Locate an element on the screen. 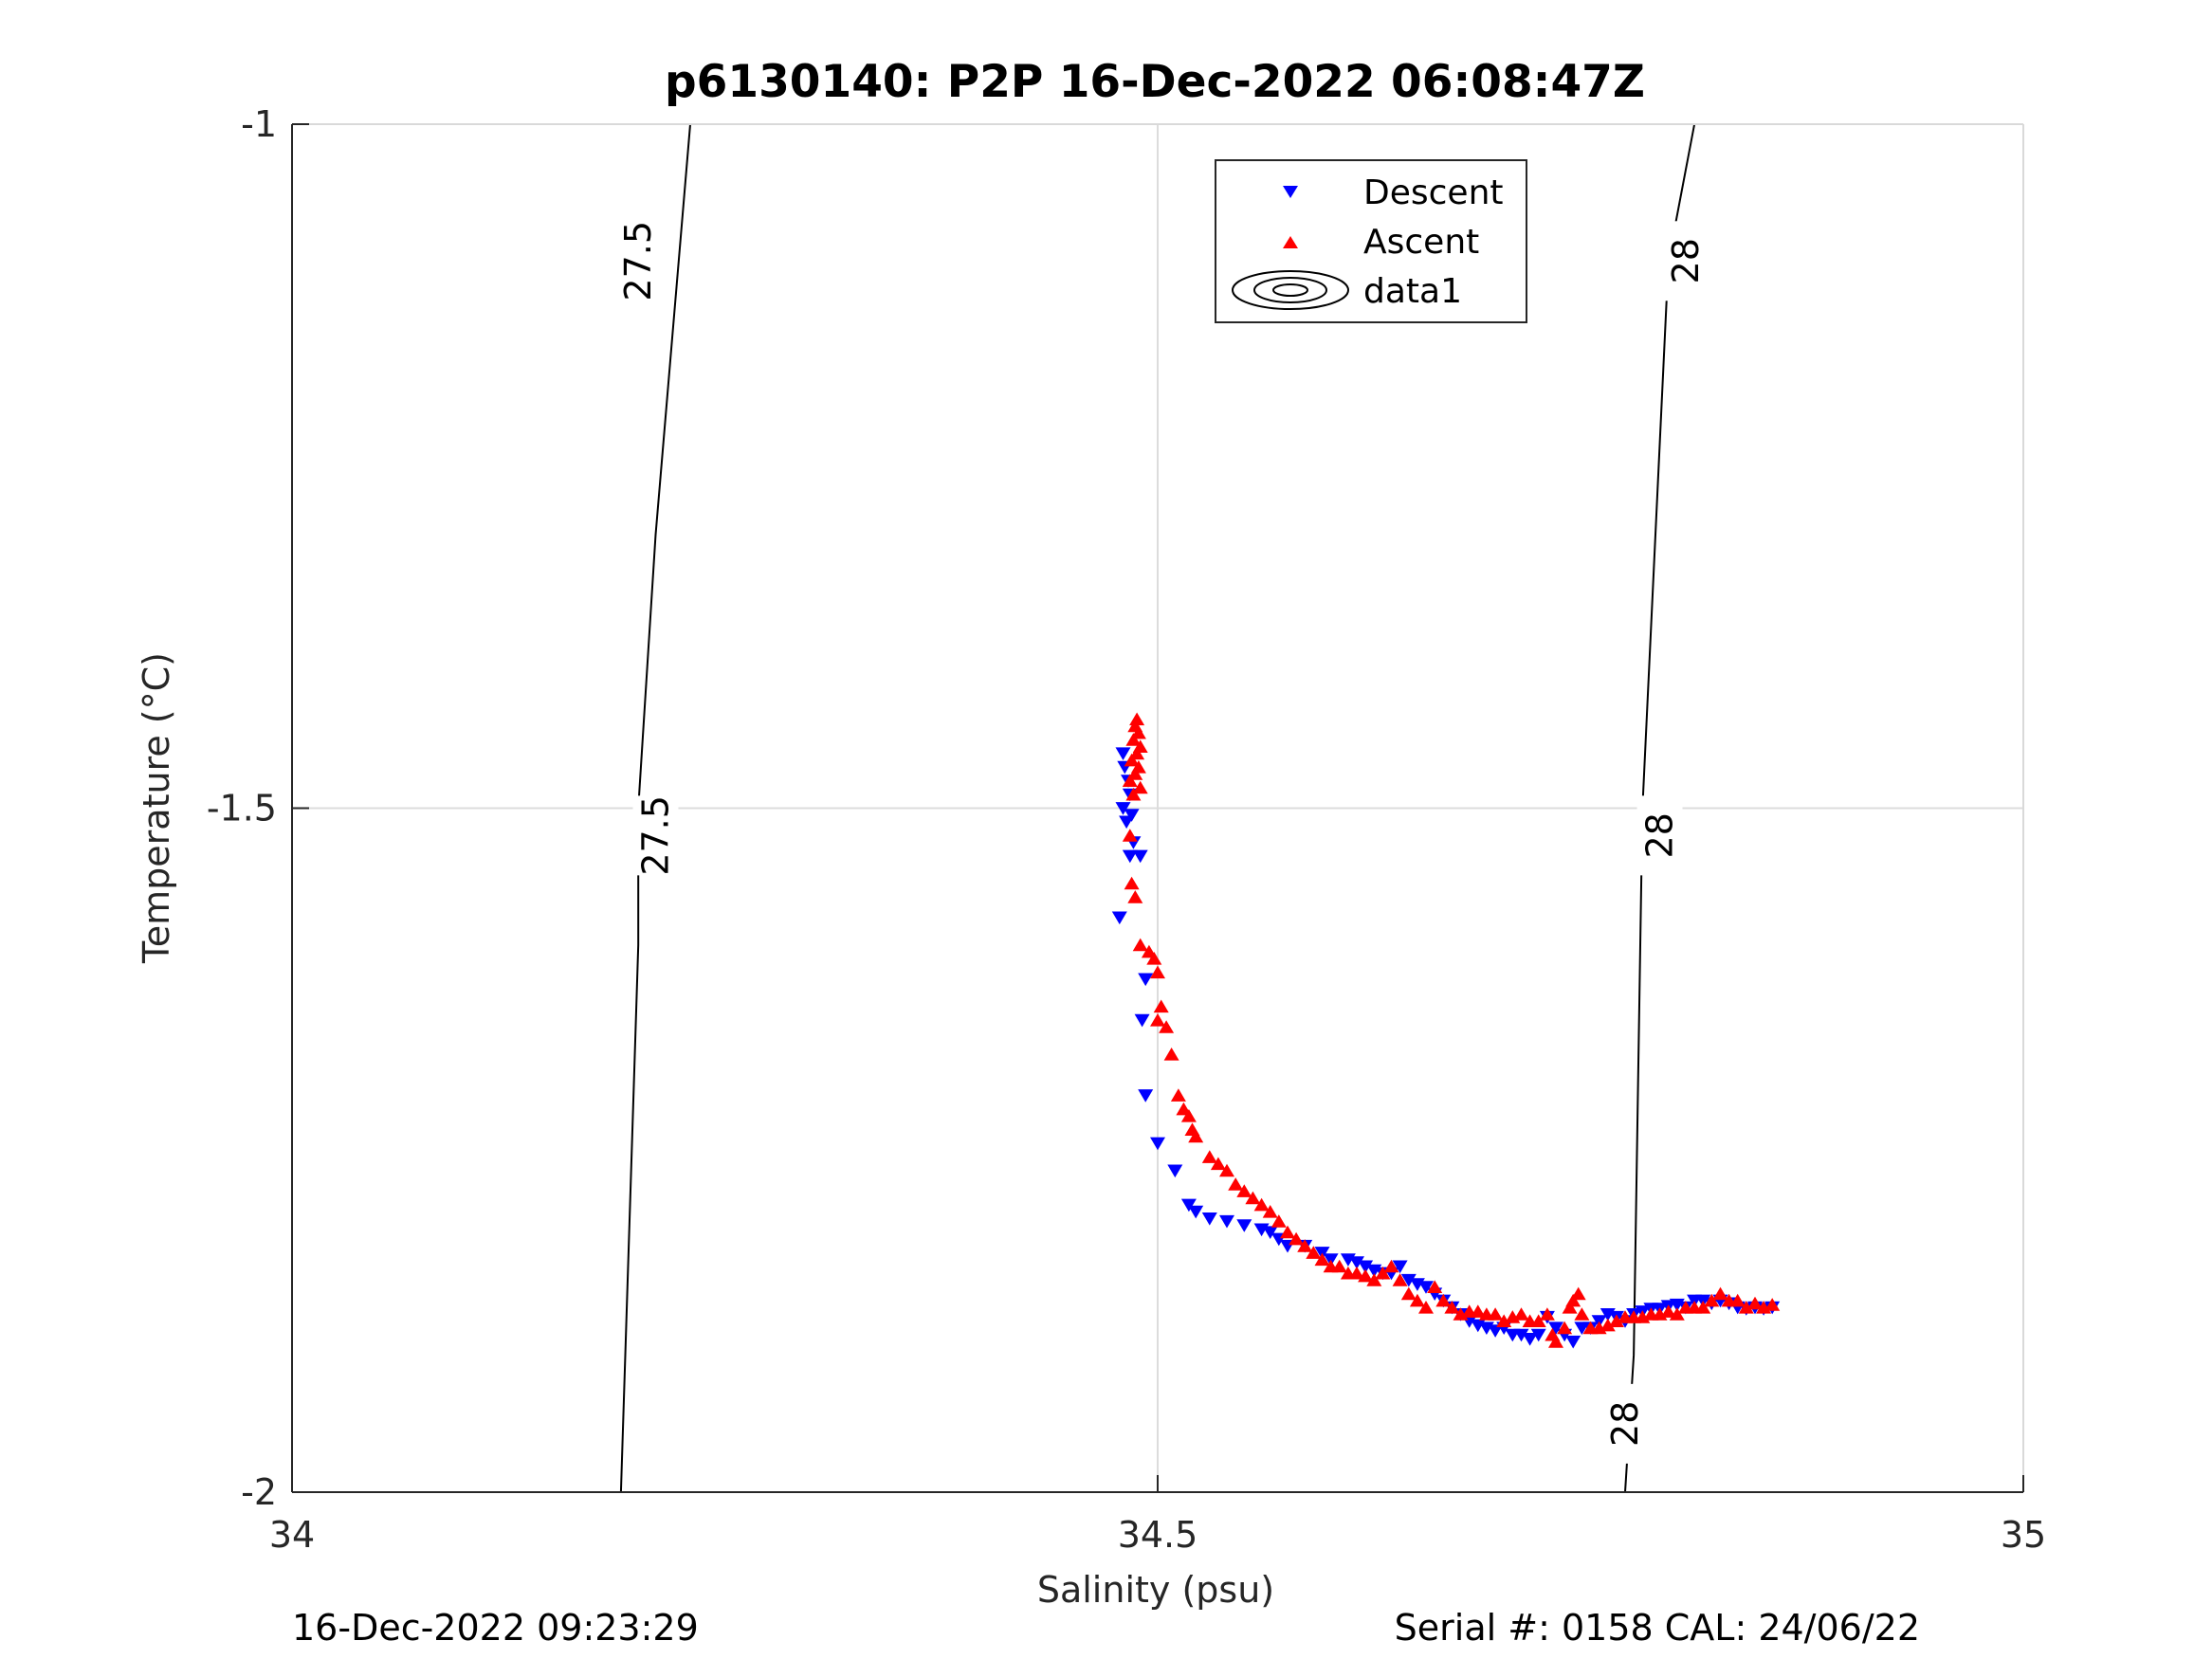  y-tick-label: -1 is located at coordinates (259, 124).